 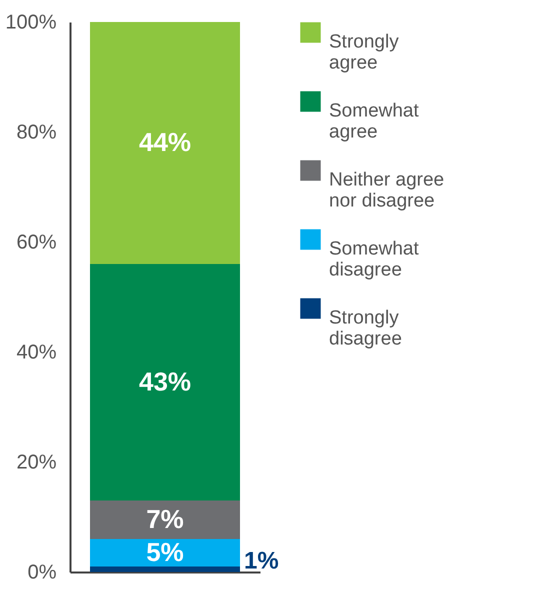 What do you see at coordinates (36, 243) in the screenshot?
I see `y-tick-label: 60%` at bounding box center [36, 243].